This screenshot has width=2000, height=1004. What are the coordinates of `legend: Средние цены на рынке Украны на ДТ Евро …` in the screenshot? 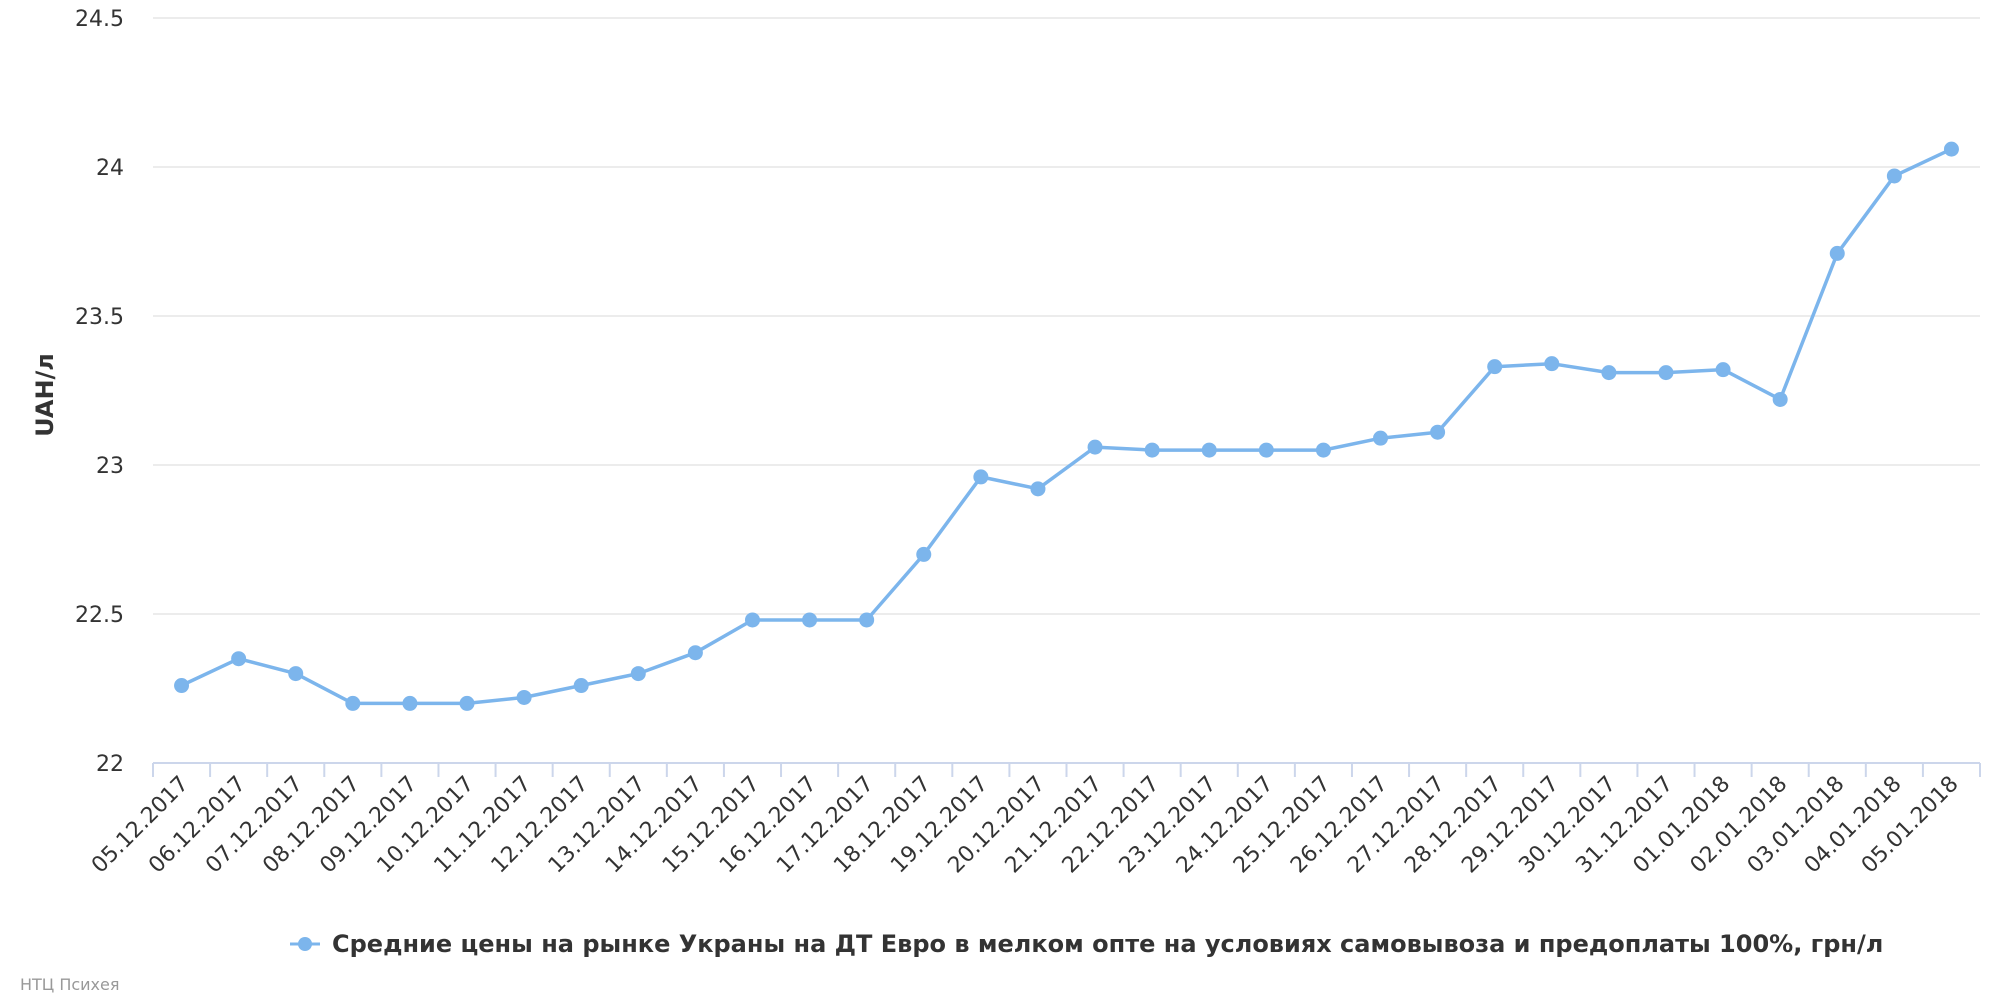 It's located at (1086, 944).